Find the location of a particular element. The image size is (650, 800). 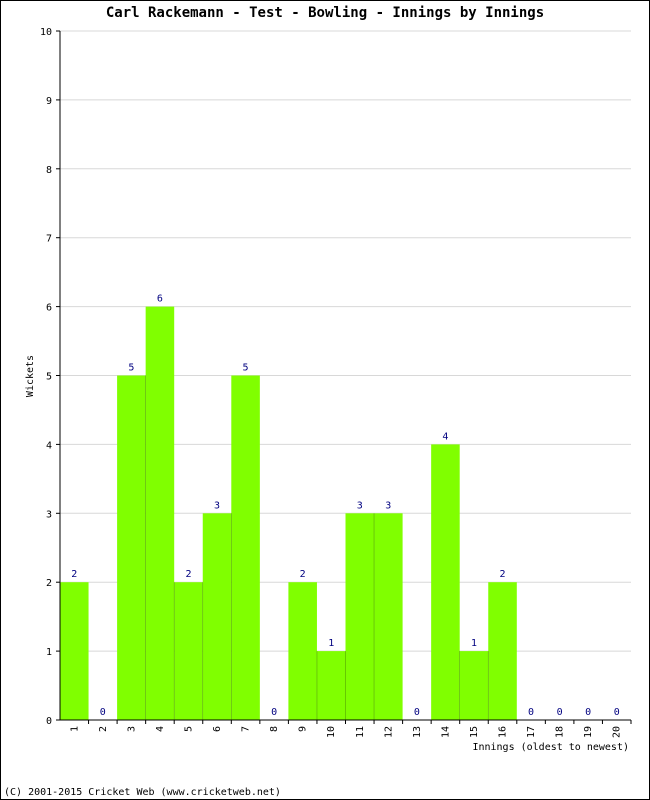

x-tick-label-3: 3 is located at coordinates (131, 729).